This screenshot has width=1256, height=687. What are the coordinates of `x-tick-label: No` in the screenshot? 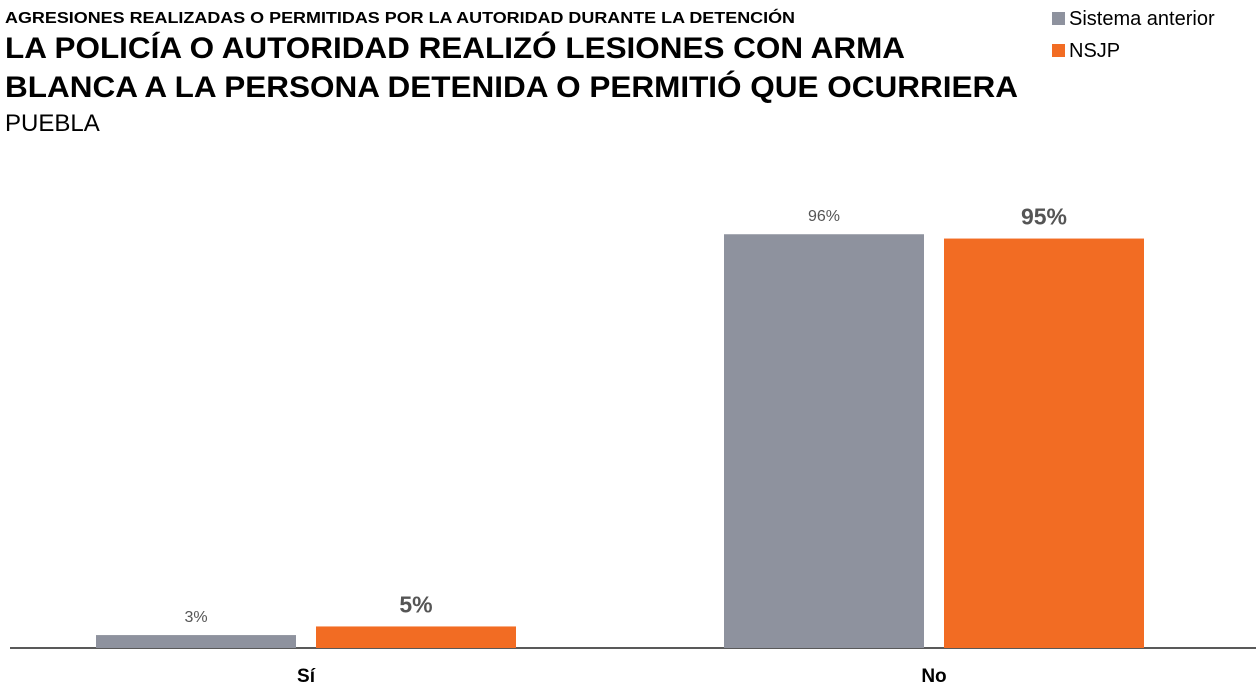 It's located at (933, 676).